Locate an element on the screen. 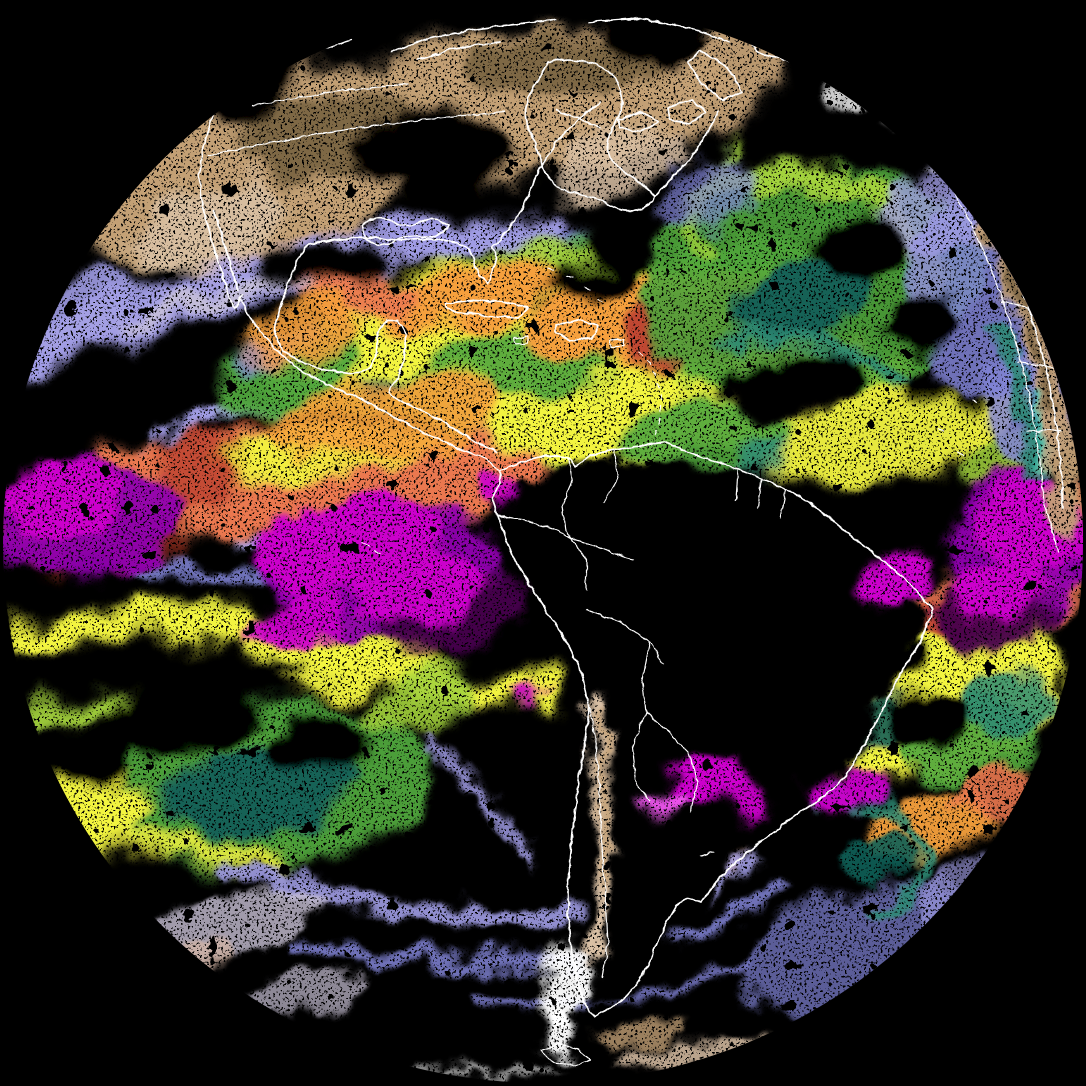  coastline-baffin-island is located at coordinates (715, 75).